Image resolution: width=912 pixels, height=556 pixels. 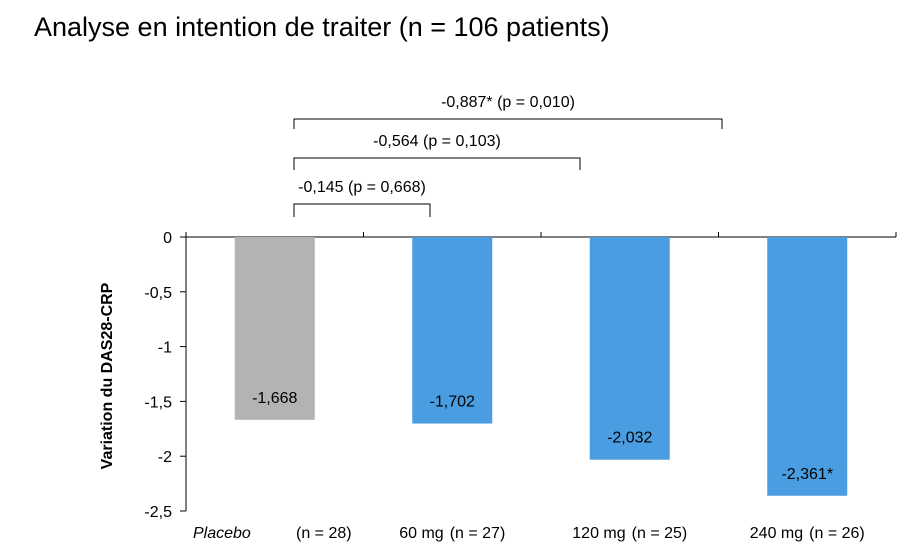 What do you see at coordinates (158, 293) in the screenshot?
I see `y-tick-label: -0,5` at bounding box center [158, 293].